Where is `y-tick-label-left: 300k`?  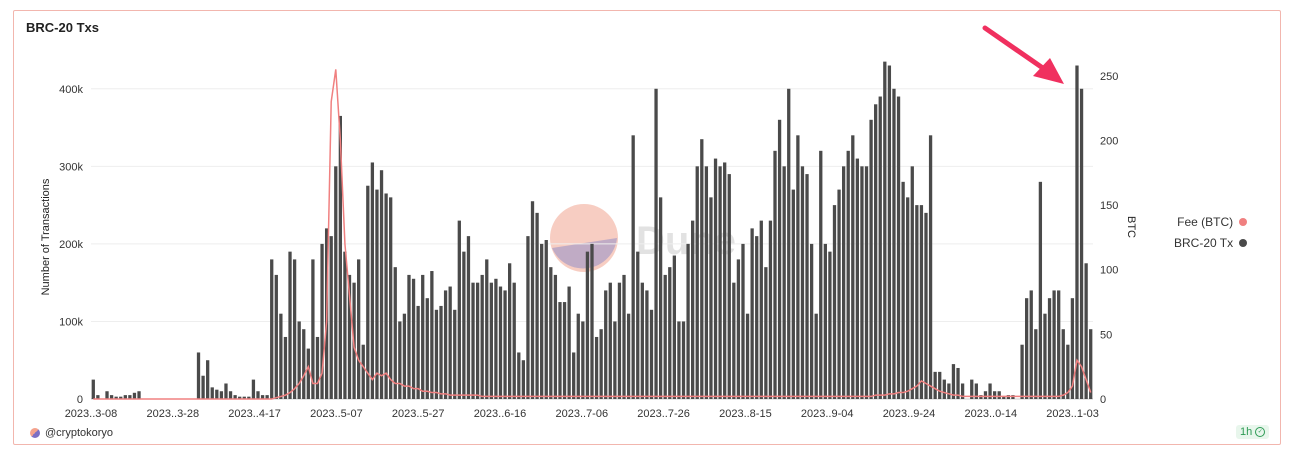
y-tick-label-left: 300k is located at coordinates (71, 167).